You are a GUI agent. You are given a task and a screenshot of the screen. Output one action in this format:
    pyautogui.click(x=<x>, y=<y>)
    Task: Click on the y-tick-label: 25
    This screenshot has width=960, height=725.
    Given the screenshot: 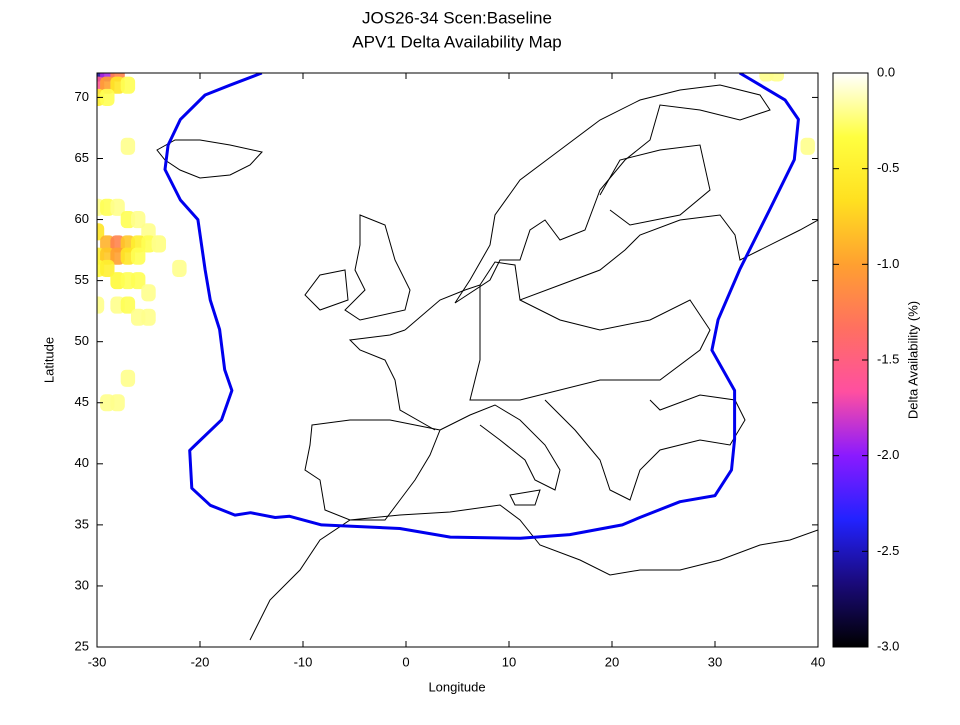 What is the action you would take?
    pyautogui.click(x=82, y=645)
    